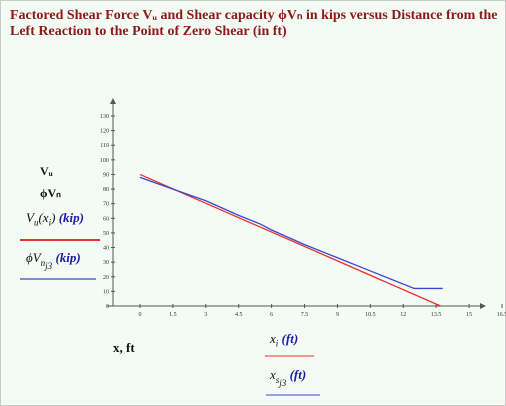 The image size is (506, 406). I want to click on x-expr2-unit: (ft), so click(298, 374).